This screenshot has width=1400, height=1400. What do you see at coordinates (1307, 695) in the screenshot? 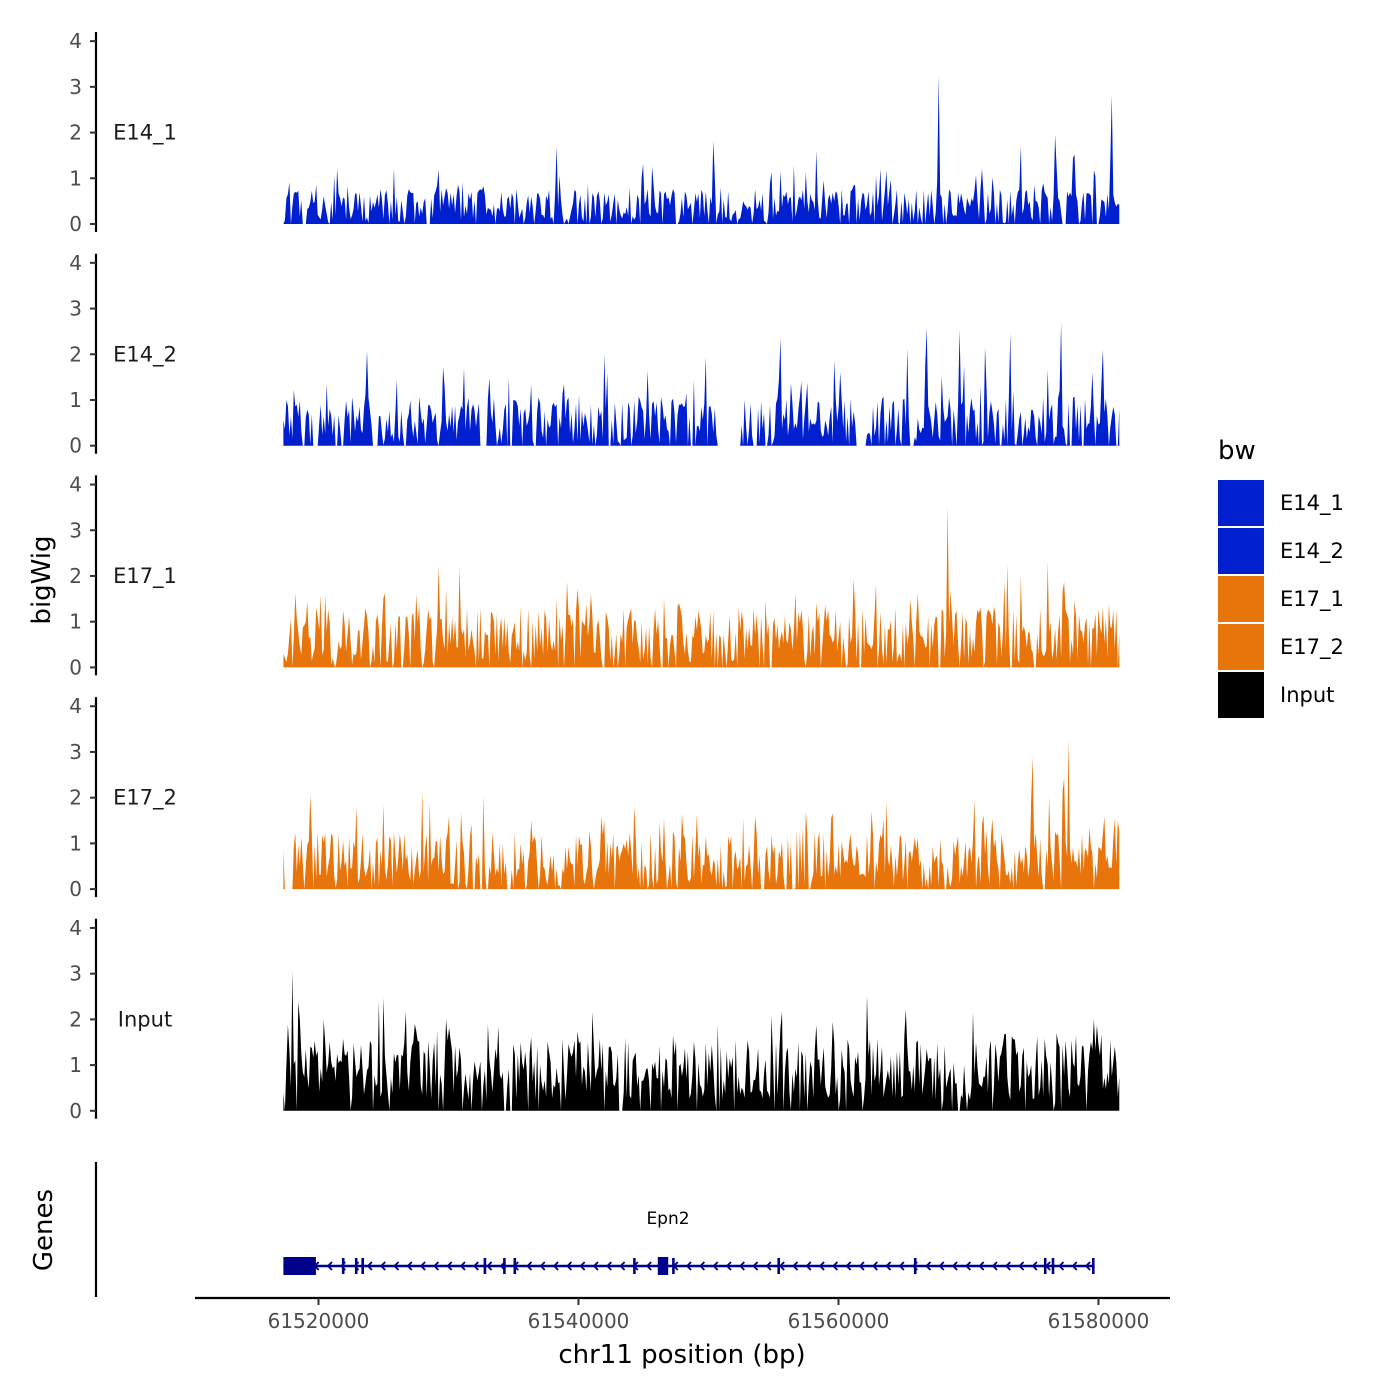
I see `legend-label: Input` at bounding box center [1307, 695].